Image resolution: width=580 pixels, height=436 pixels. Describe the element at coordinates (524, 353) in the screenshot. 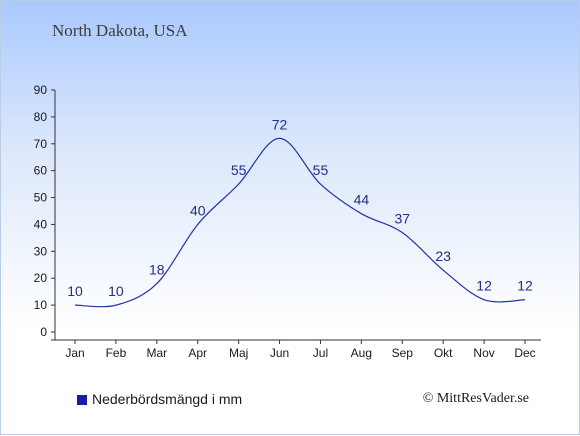

I see `x-tick-label: Dec` at that location.